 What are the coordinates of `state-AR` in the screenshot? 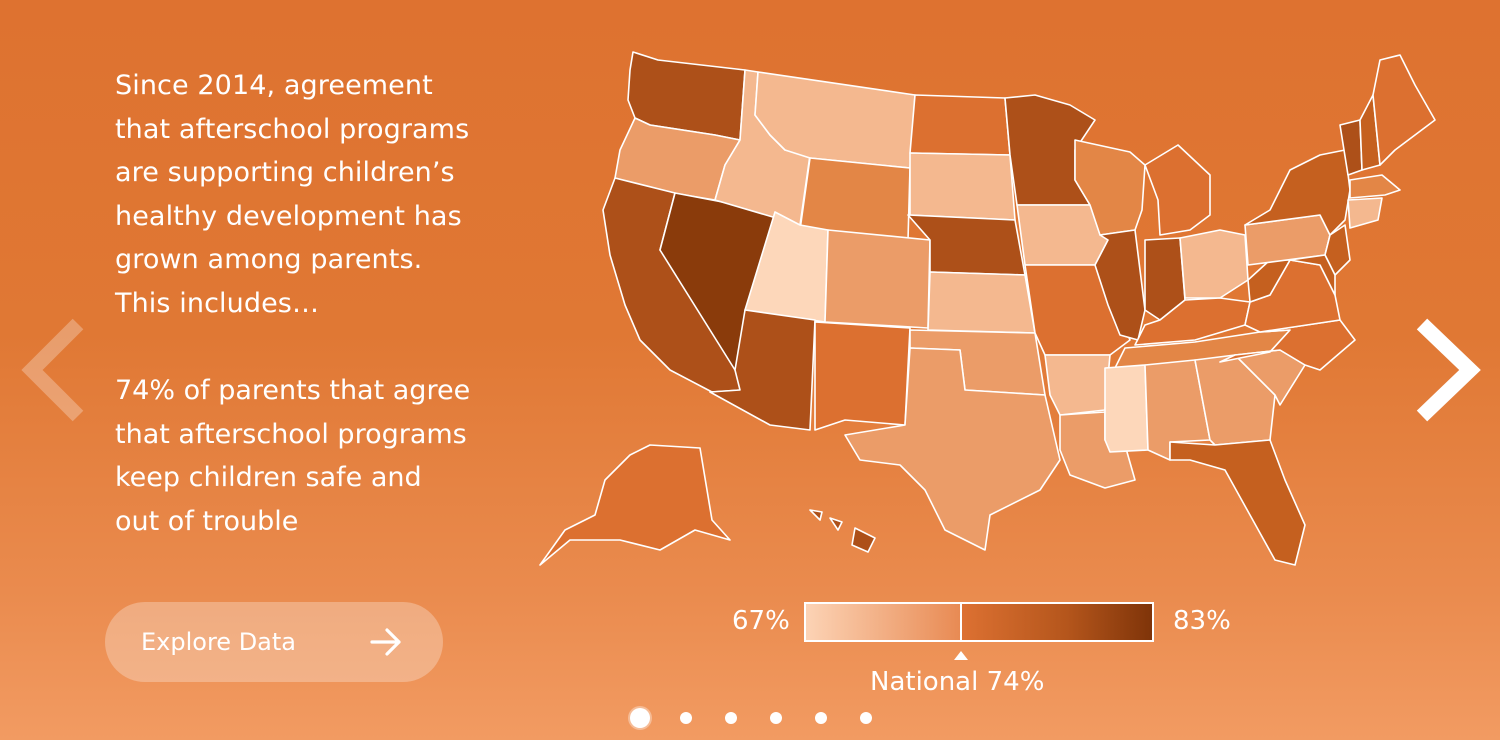 It's located at (1077, 385).